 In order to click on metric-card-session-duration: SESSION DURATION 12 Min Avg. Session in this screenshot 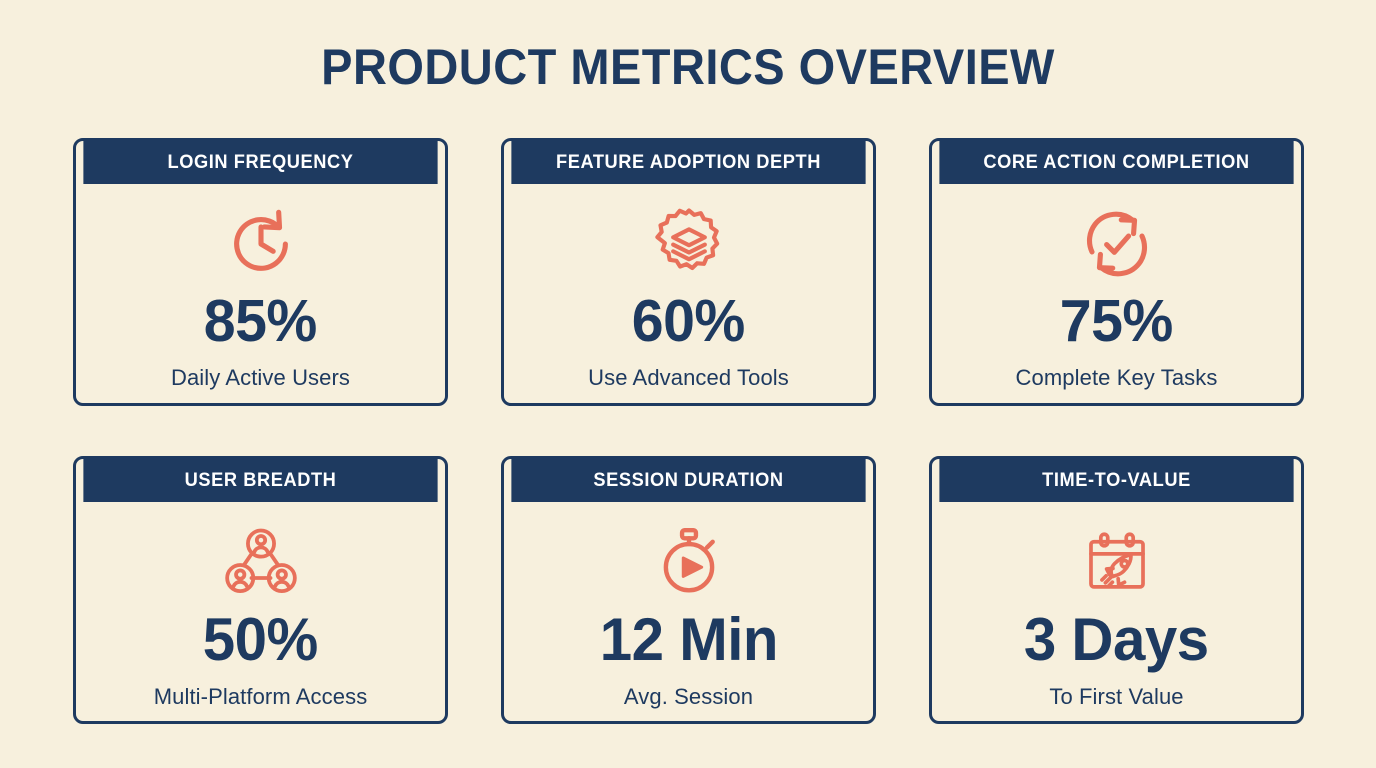, I will do `click(688, 590)`.